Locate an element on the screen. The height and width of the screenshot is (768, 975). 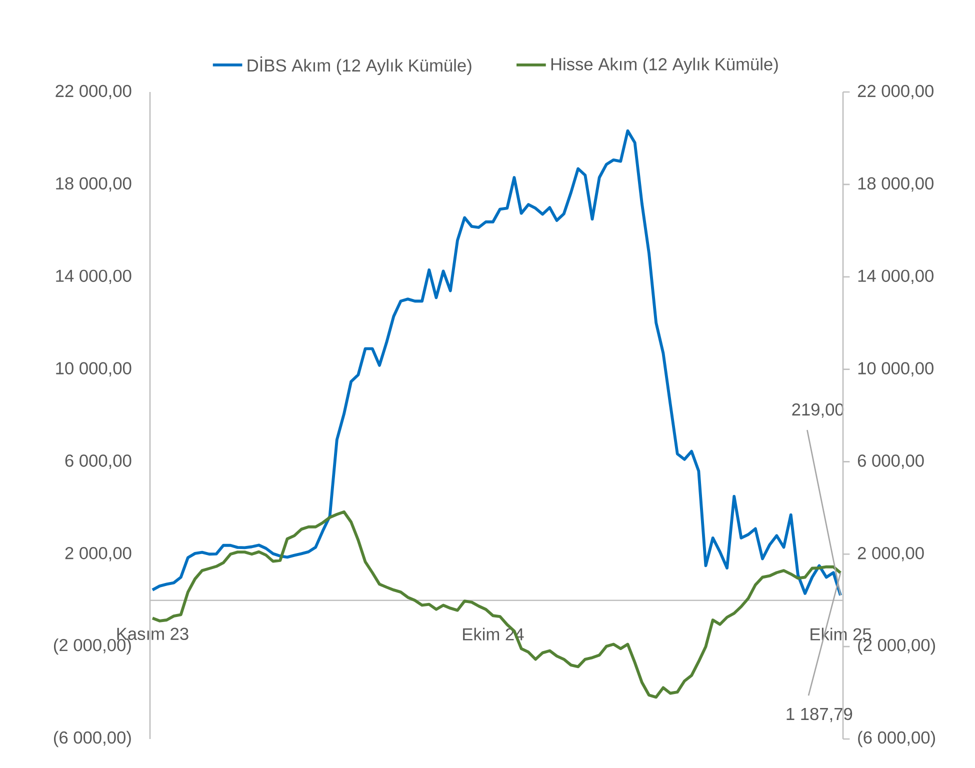
y2-tick-label: (6 000,00) is located at coordinates (896, 739).